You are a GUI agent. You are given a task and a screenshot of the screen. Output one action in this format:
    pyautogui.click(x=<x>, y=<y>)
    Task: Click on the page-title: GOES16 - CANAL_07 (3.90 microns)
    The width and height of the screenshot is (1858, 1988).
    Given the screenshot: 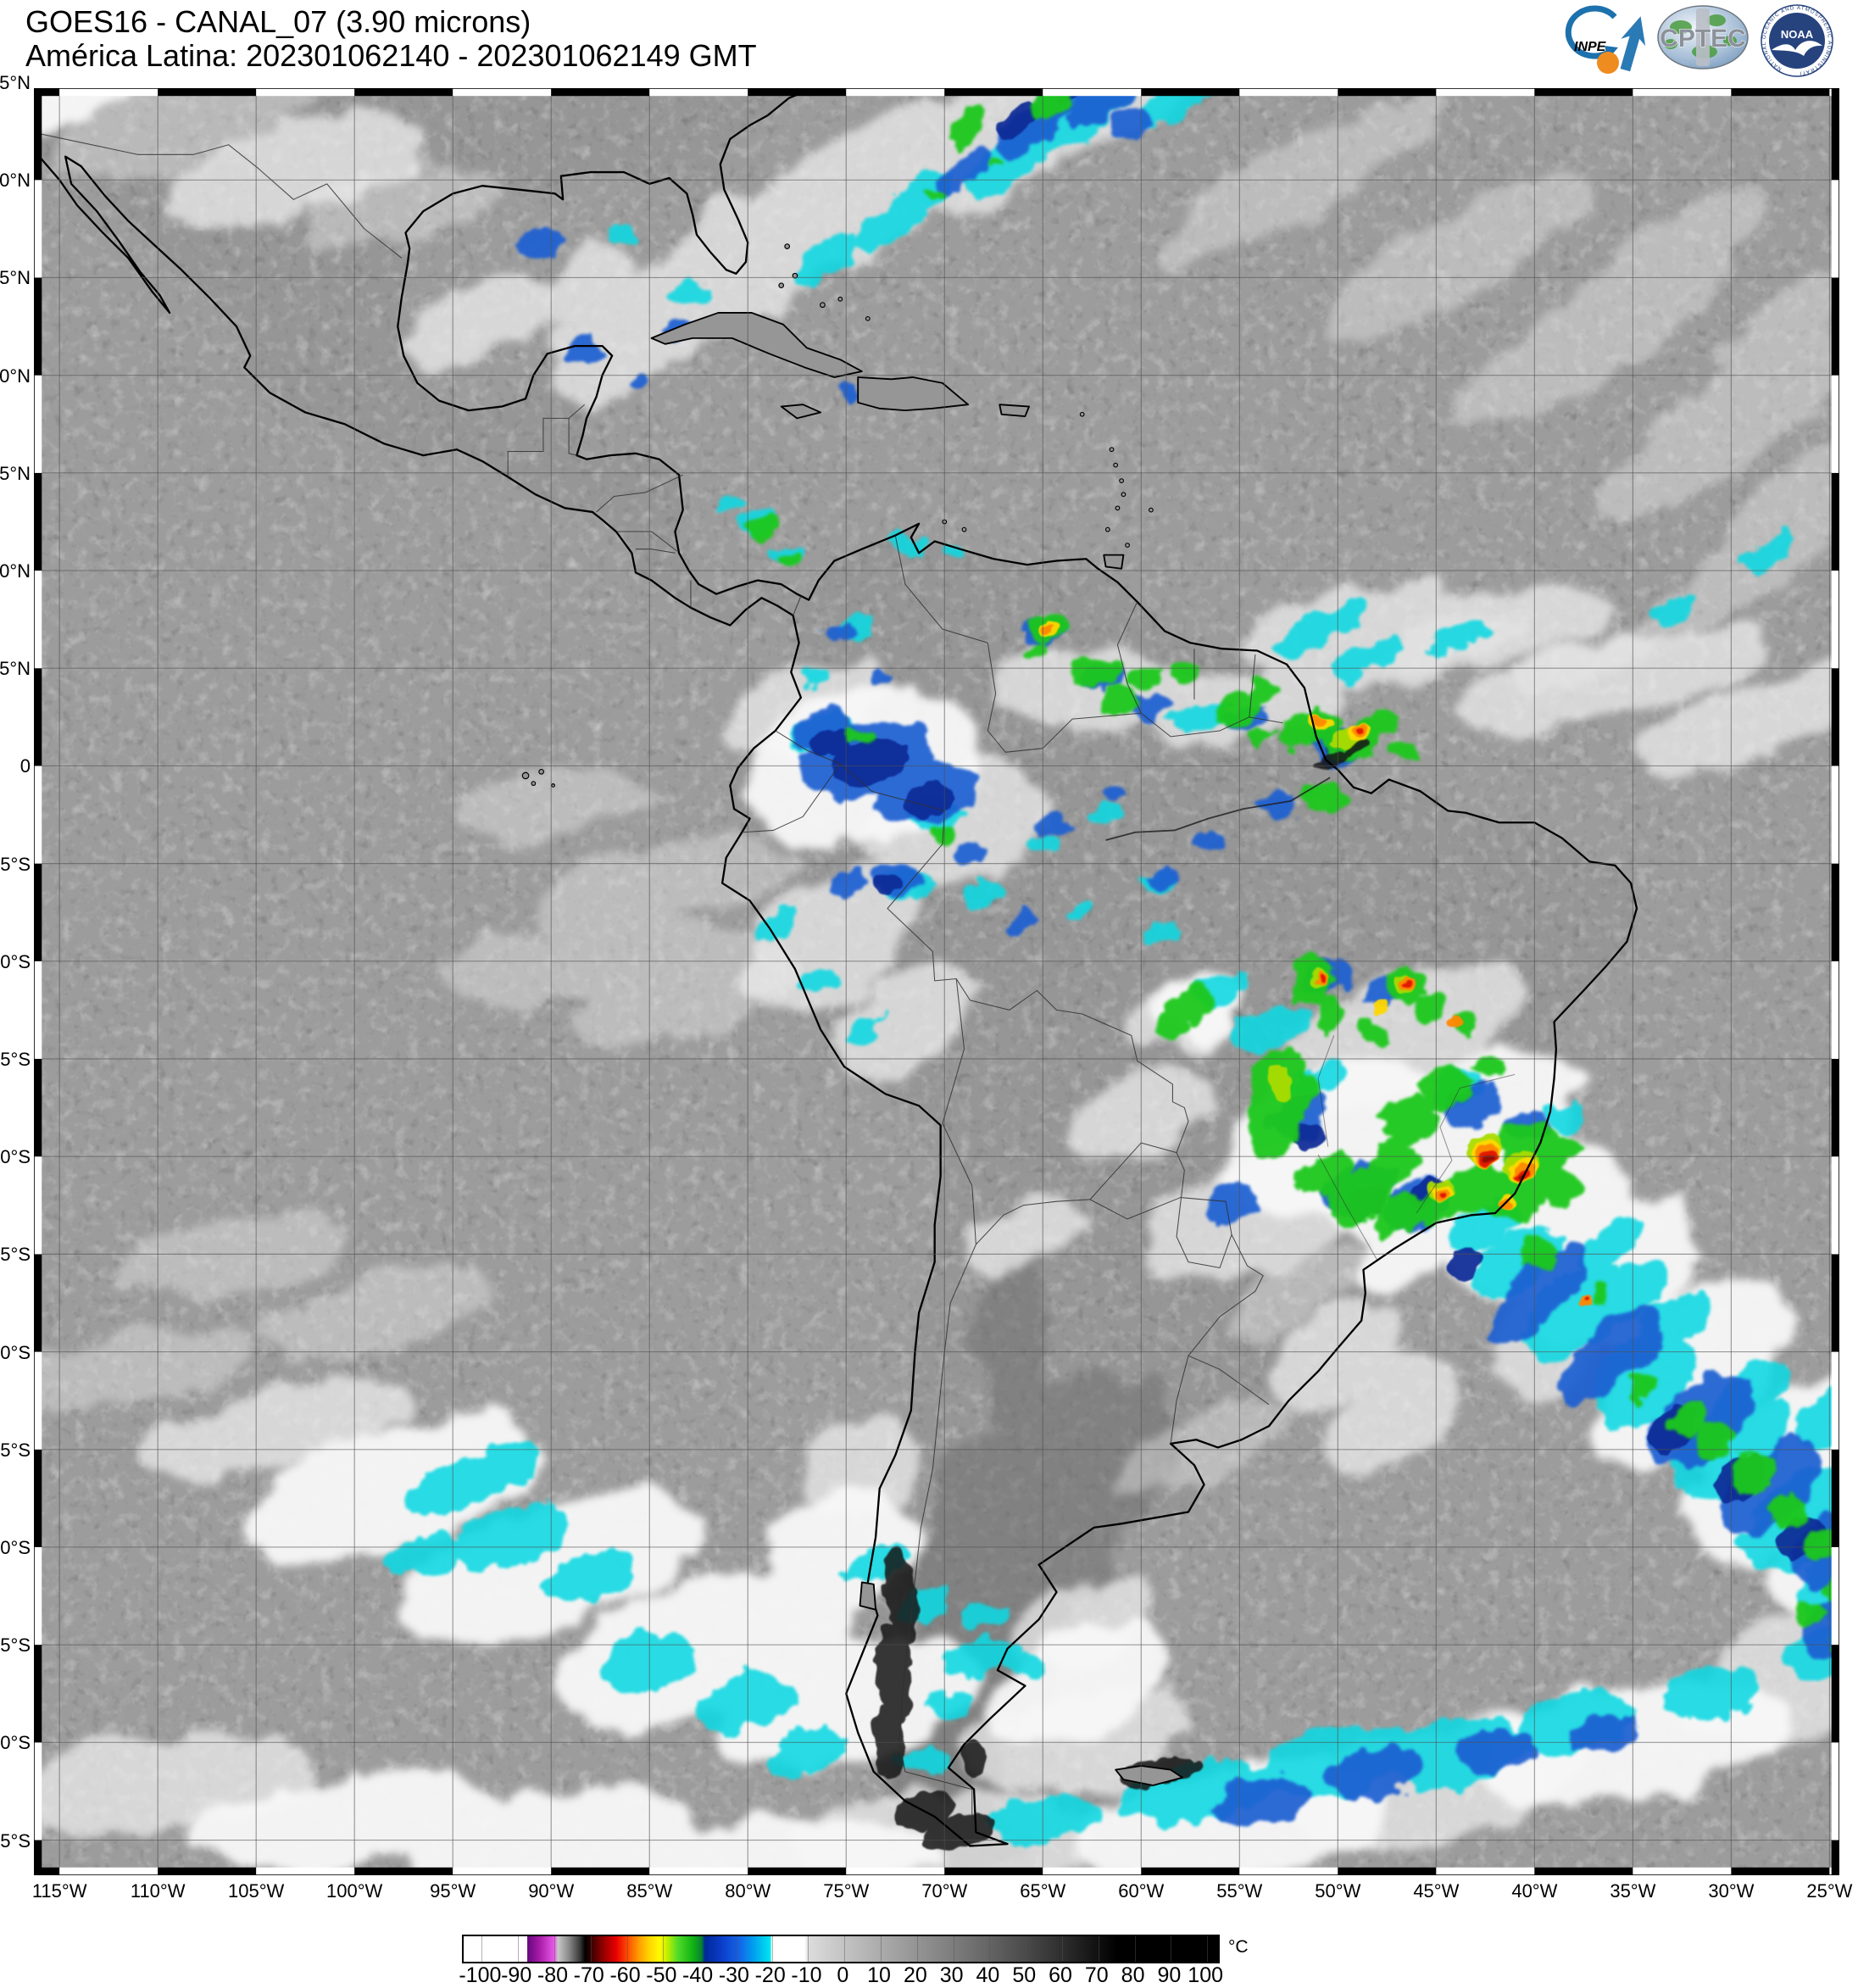 What is the action you would take?
    pyautogui.click(x=278, y=21)
    